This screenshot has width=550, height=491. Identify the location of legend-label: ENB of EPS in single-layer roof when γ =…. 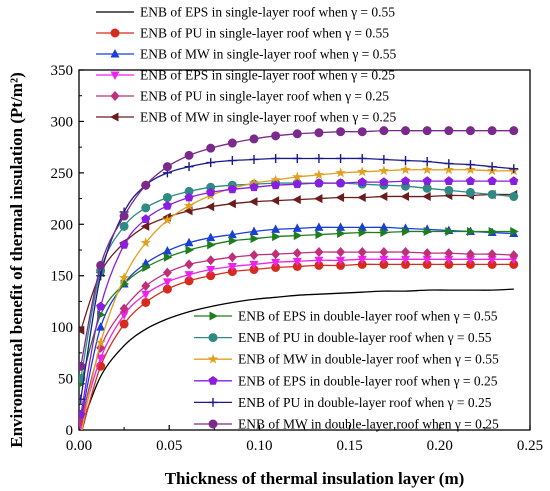
(267, 12).